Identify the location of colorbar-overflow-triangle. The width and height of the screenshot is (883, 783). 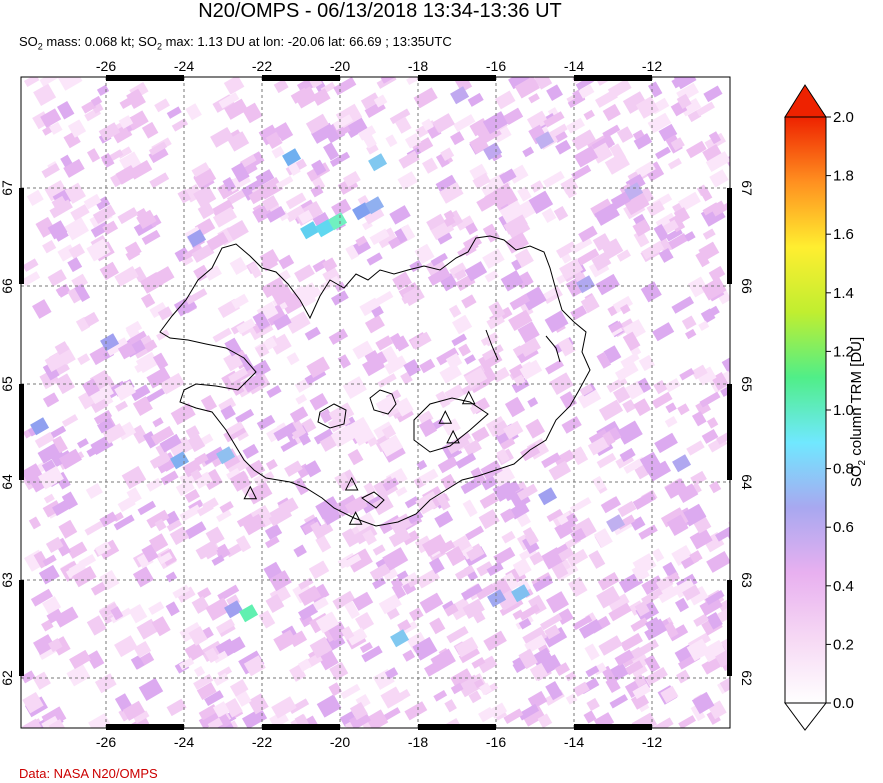
(805, 101).